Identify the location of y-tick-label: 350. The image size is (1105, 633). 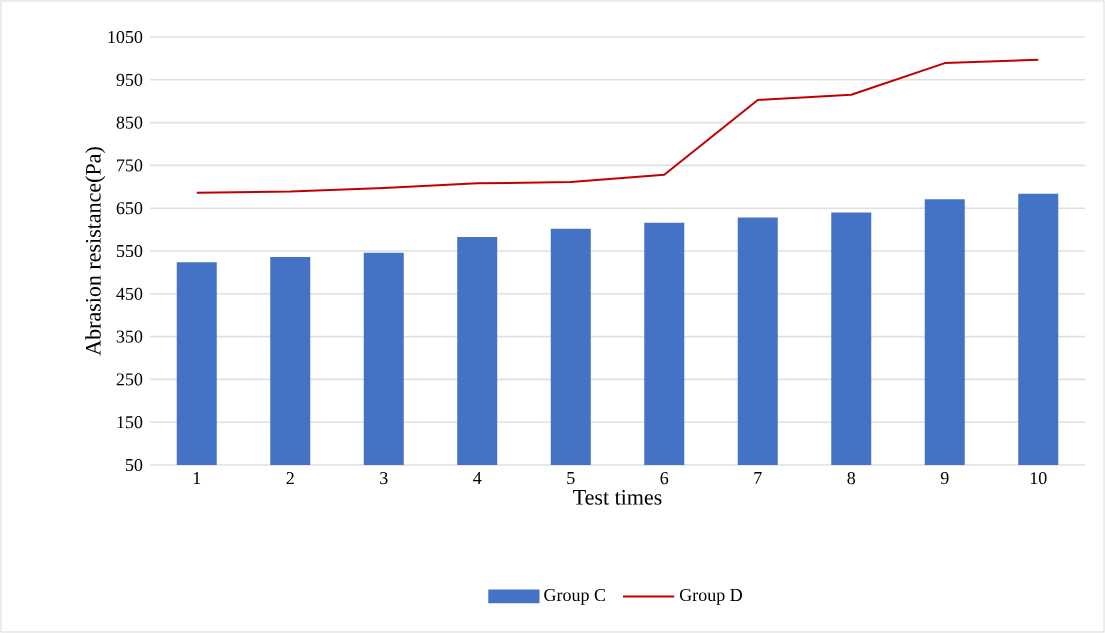
(129, 336).